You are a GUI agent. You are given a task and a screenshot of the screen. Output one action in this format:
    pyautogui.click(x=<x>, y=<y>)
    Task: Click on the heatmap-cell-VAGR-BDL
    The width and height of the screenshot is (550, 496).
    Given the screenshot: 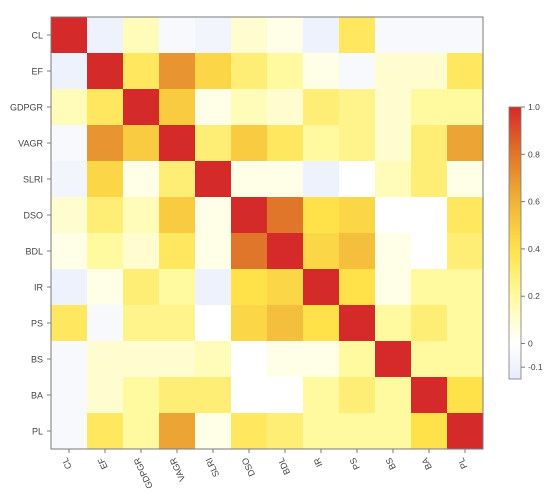 What is the action you would take?
    pyautogui.click(x=285, y=143)
    